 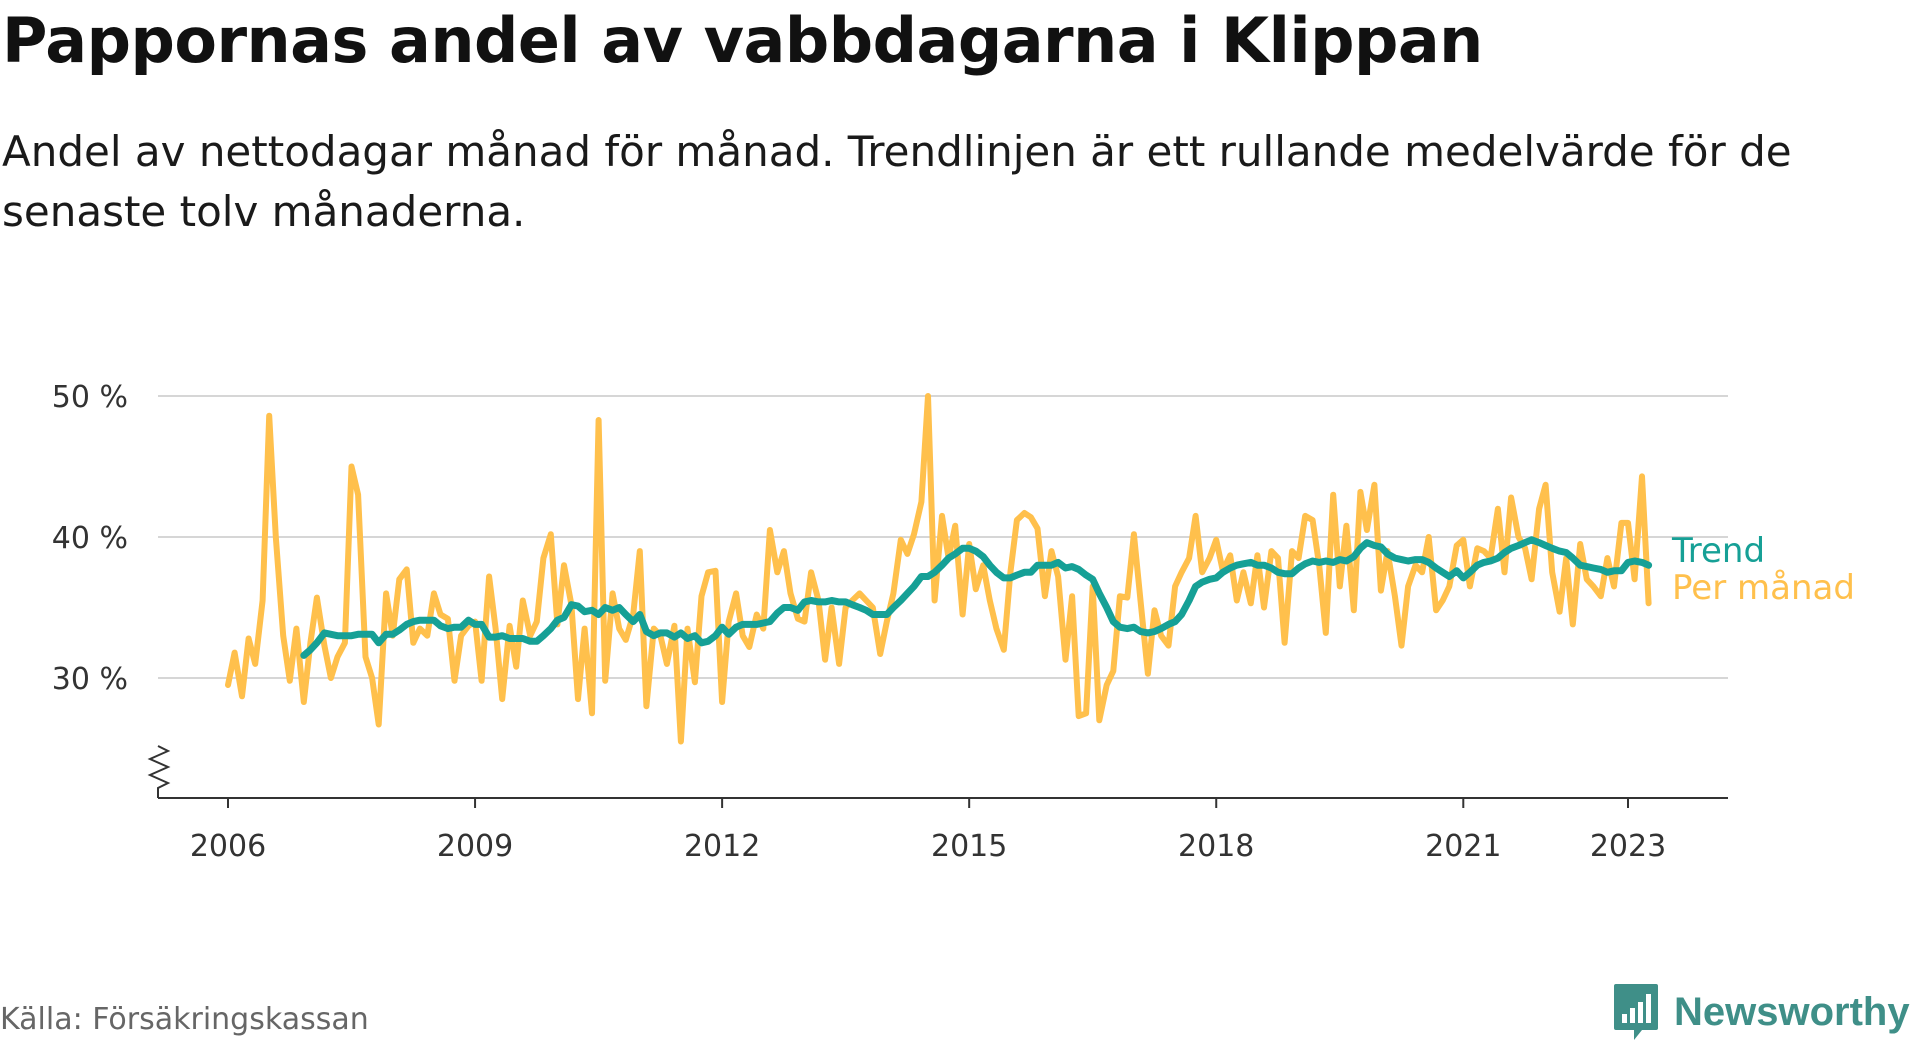 What do you see at coordinates (475, 846) in the screenshot?
I see `x-tick-label: 2009` at bounding box center [475, 846].